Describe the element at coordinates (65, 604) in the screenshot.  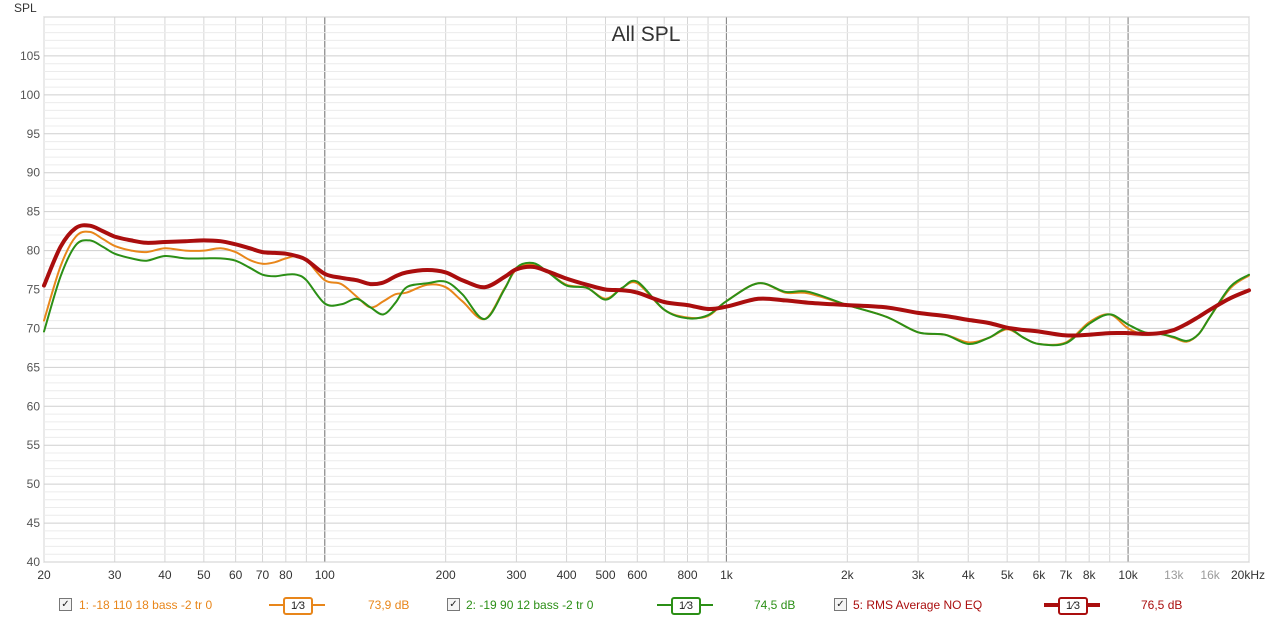
I see `series-1-checkbox: ✓` at that location.